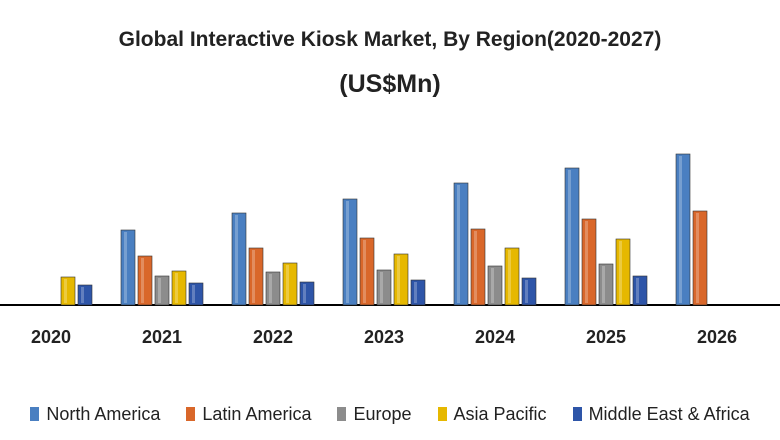 The width and height of the screenshot is (780, 440). What do you see at coordinates (669, 413) in the screenshot?
I see `legend-label: Middle East & Africa` at bounding box center [669, 413].